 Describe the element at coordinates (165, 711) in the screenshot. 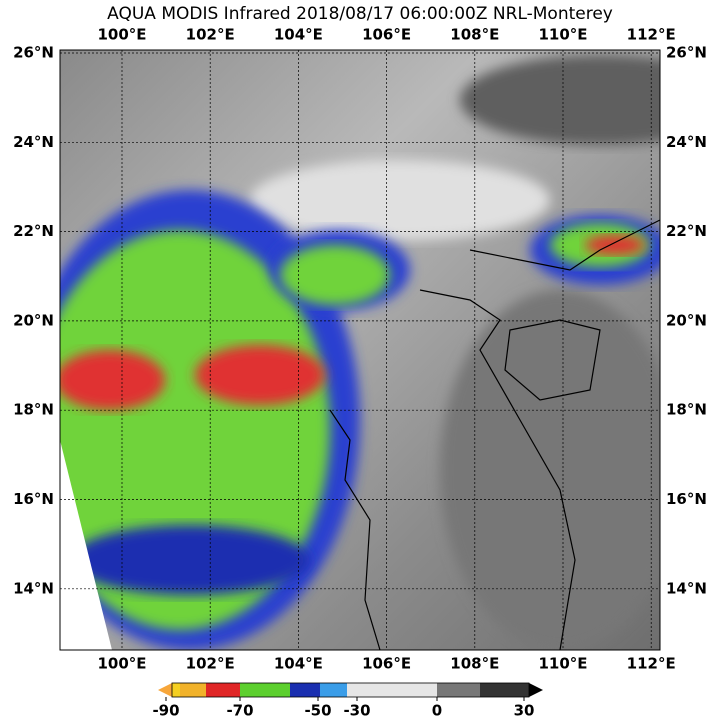

I see `colorbar-tick-label: -90` at that location.